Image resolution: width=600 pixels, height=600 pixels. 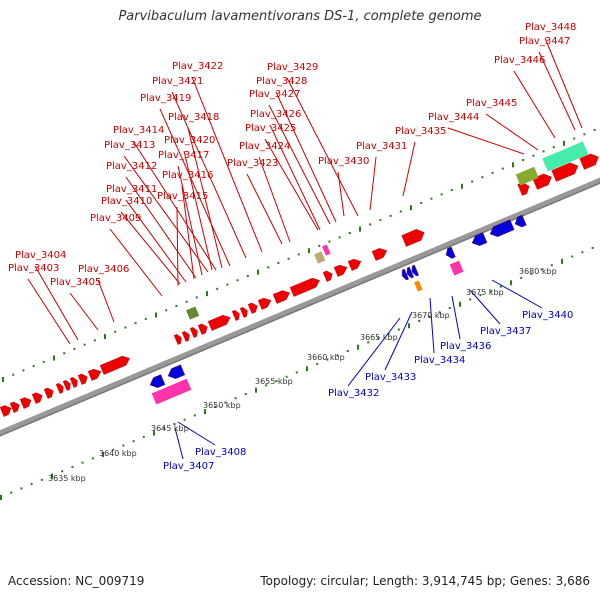 What do you see at coordinates (75, 282) in the screenshot?
I see `forward-gene-label: Plav_3405` at bounding box center [75, 282].